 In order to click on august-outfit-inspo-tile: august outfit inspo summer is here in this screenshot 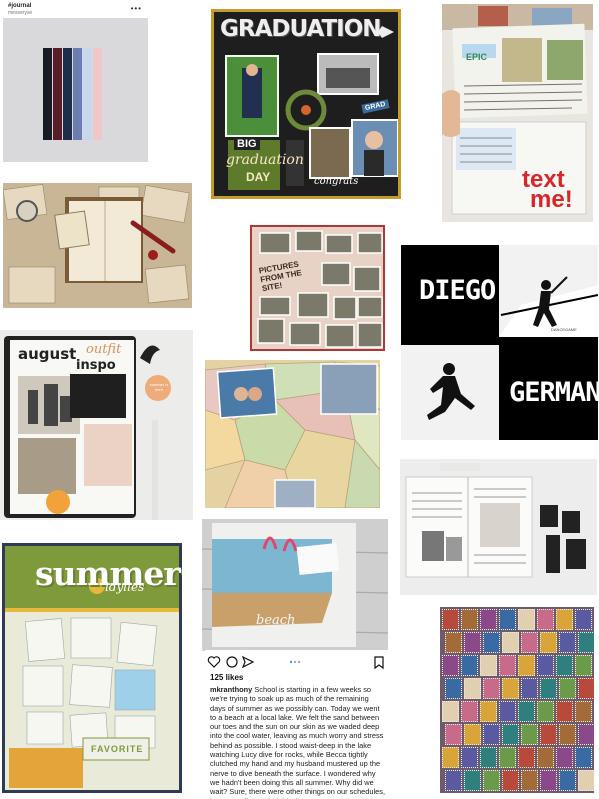, I will do `click(96, 425)`.